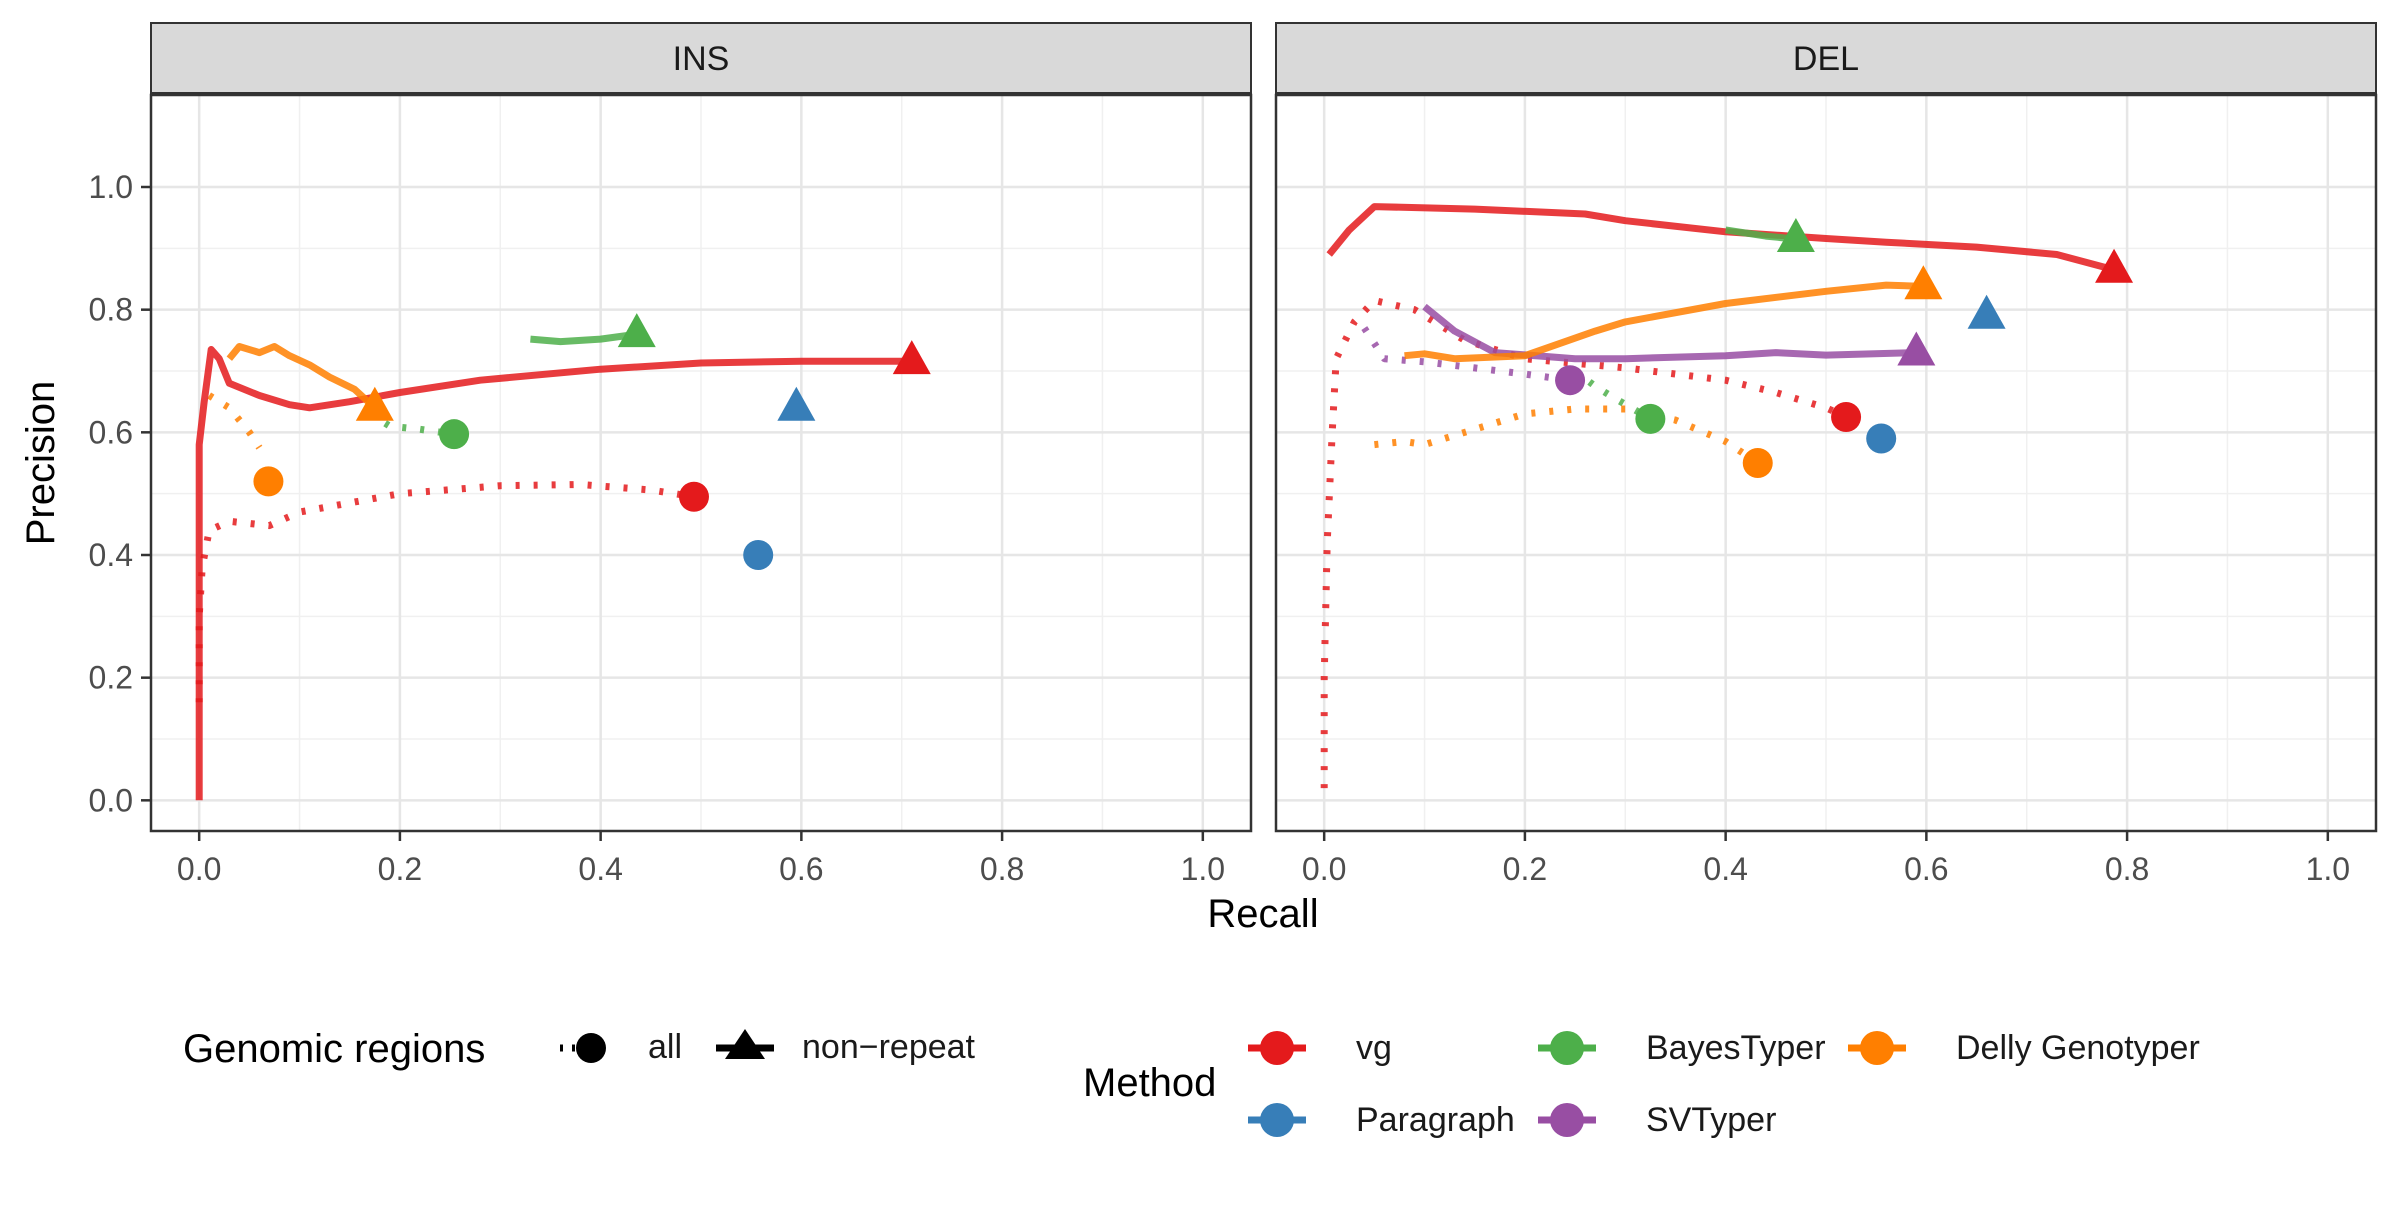  I want to click on marker-delly-genotyper-all-del, so click(1757, 463).